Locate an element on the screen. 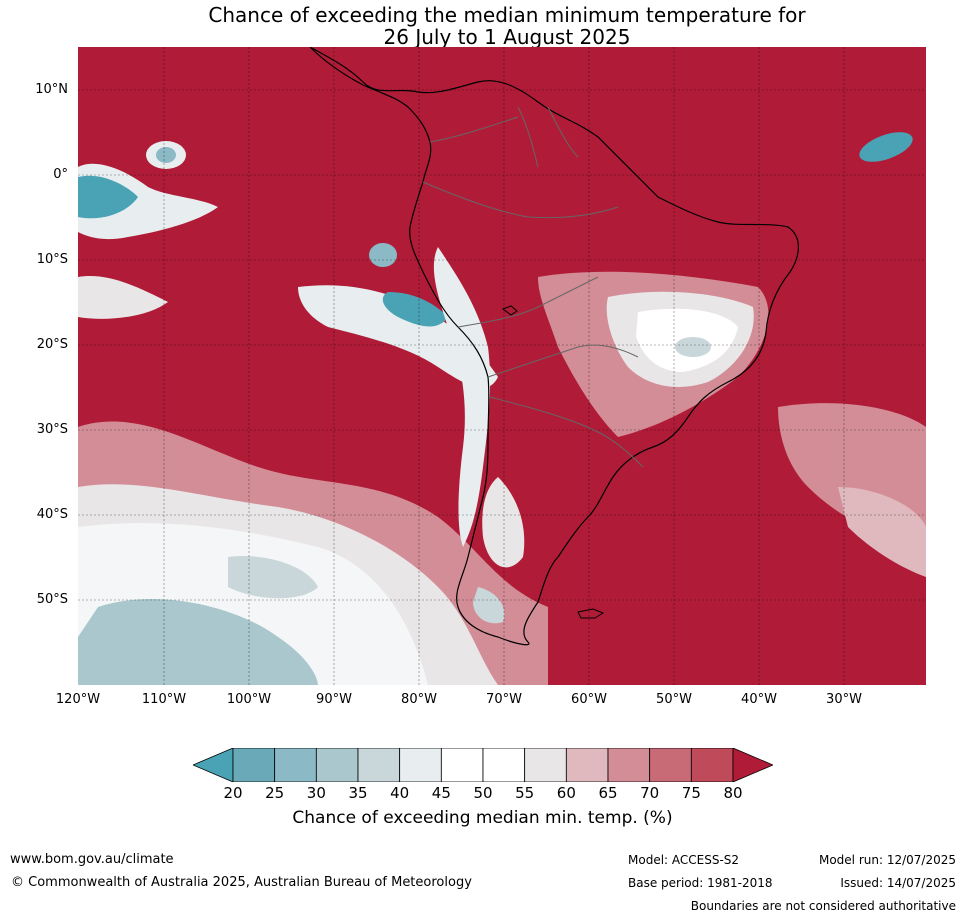  lon-label-120w: 120°W is located at coordinates (78, 699).